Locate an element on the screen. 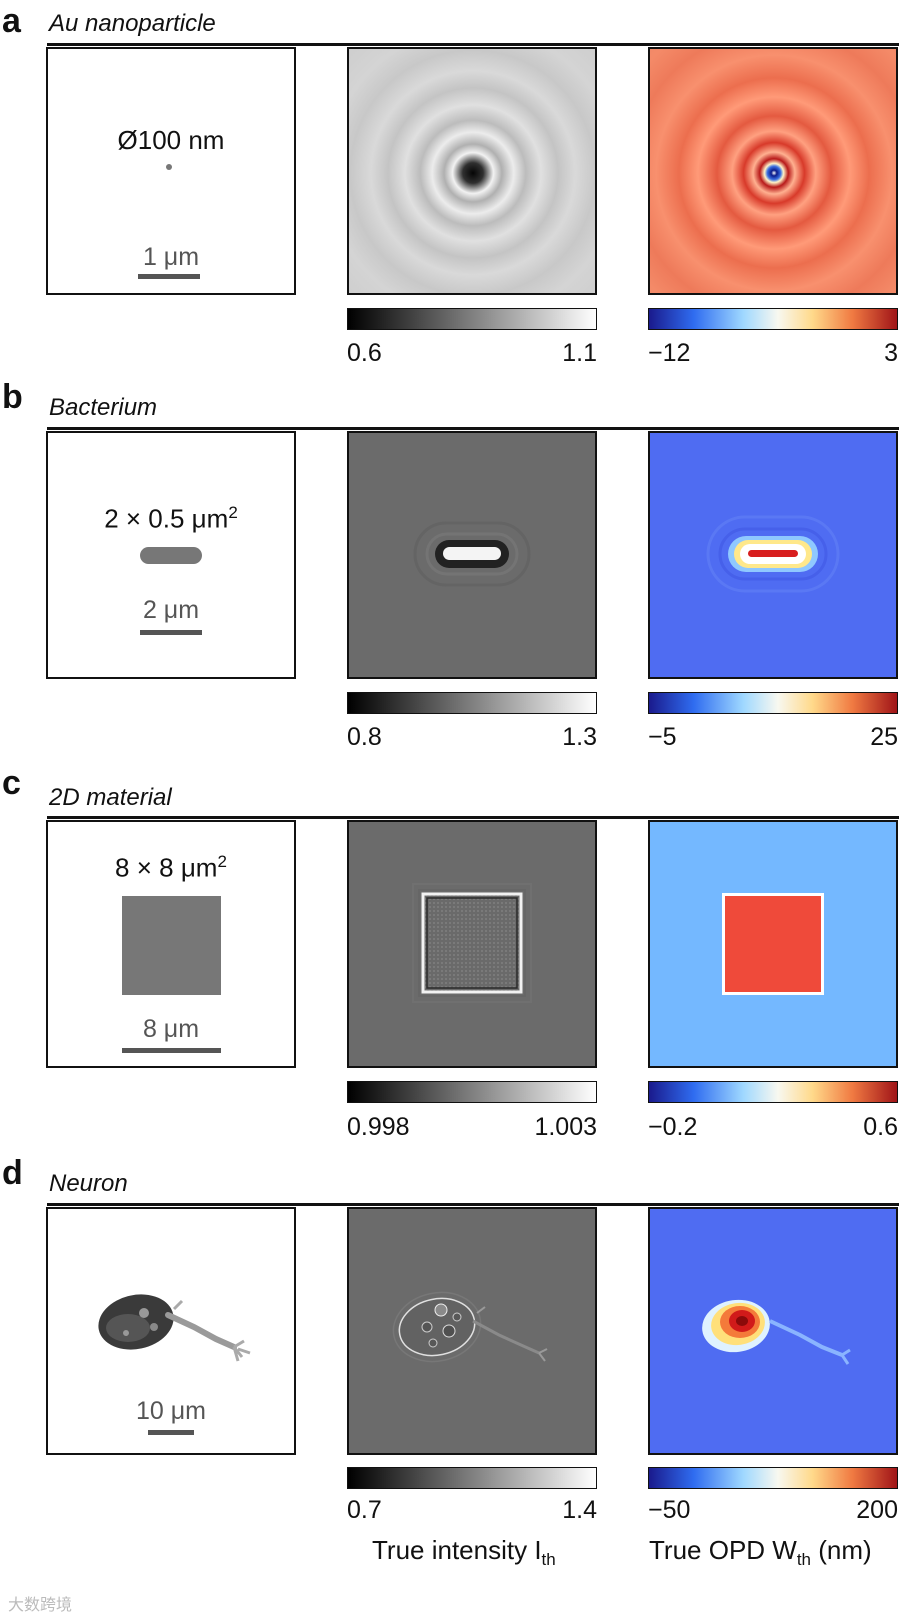 The image size is (924, 1615). bacterium-shape is located at coordinates (171, 555).